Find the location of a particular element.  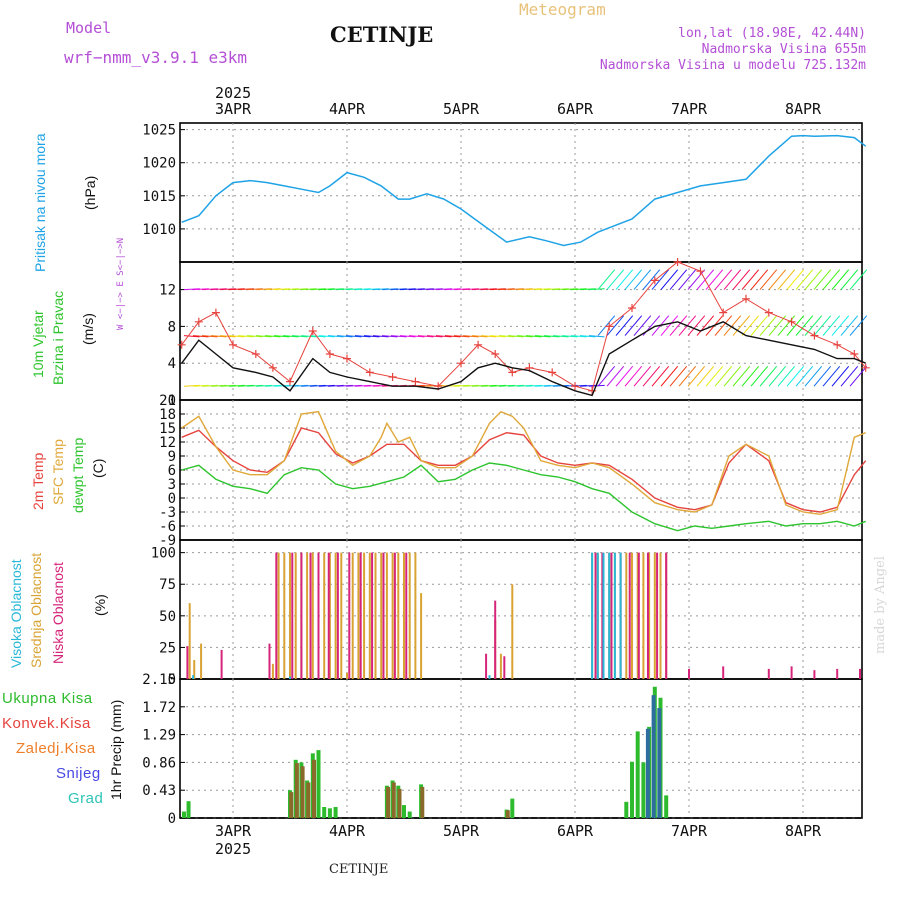

ytick-label: 0.43 is located at coordinates (159, 791).